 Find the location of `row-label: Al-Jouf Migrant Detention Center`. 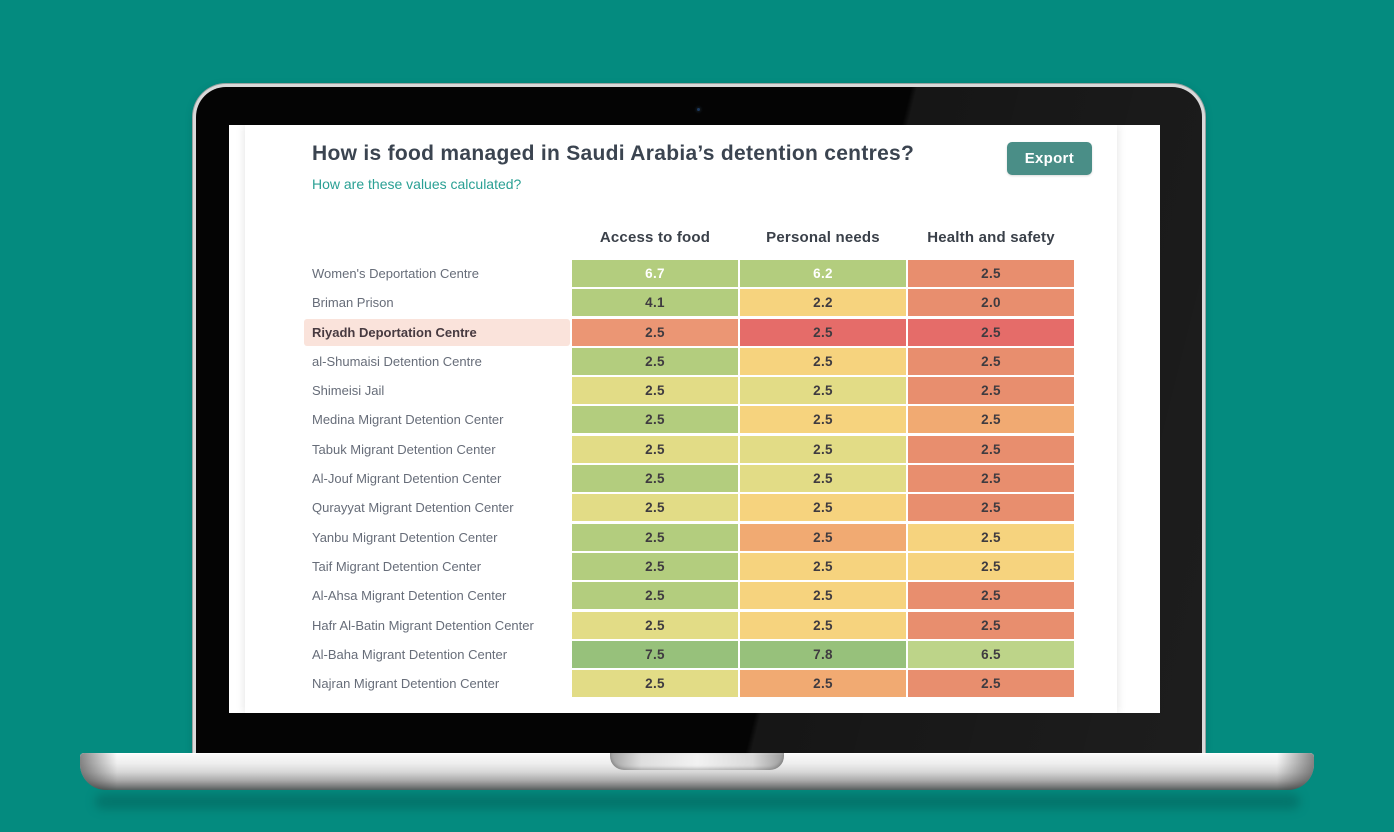

row-label: Al-Jouf Migrant Detention Center is located at coordinates (407, 479).